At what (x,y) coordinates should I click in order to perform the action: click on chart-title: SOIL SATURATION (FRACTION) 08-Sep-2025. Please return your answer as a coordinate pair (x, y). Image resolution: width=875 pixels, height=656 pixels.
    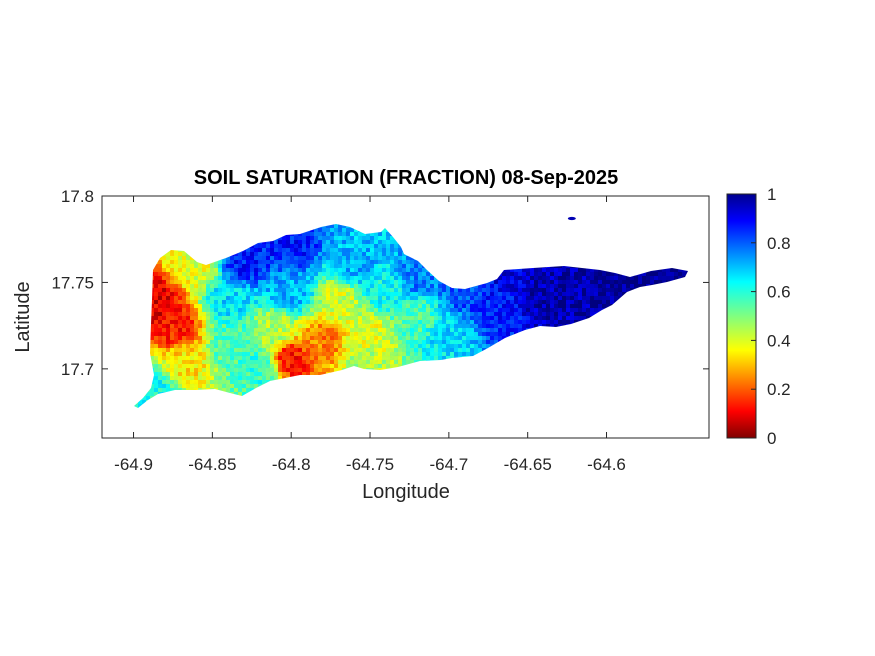
    Looking at the image, I should click on (406, 178).